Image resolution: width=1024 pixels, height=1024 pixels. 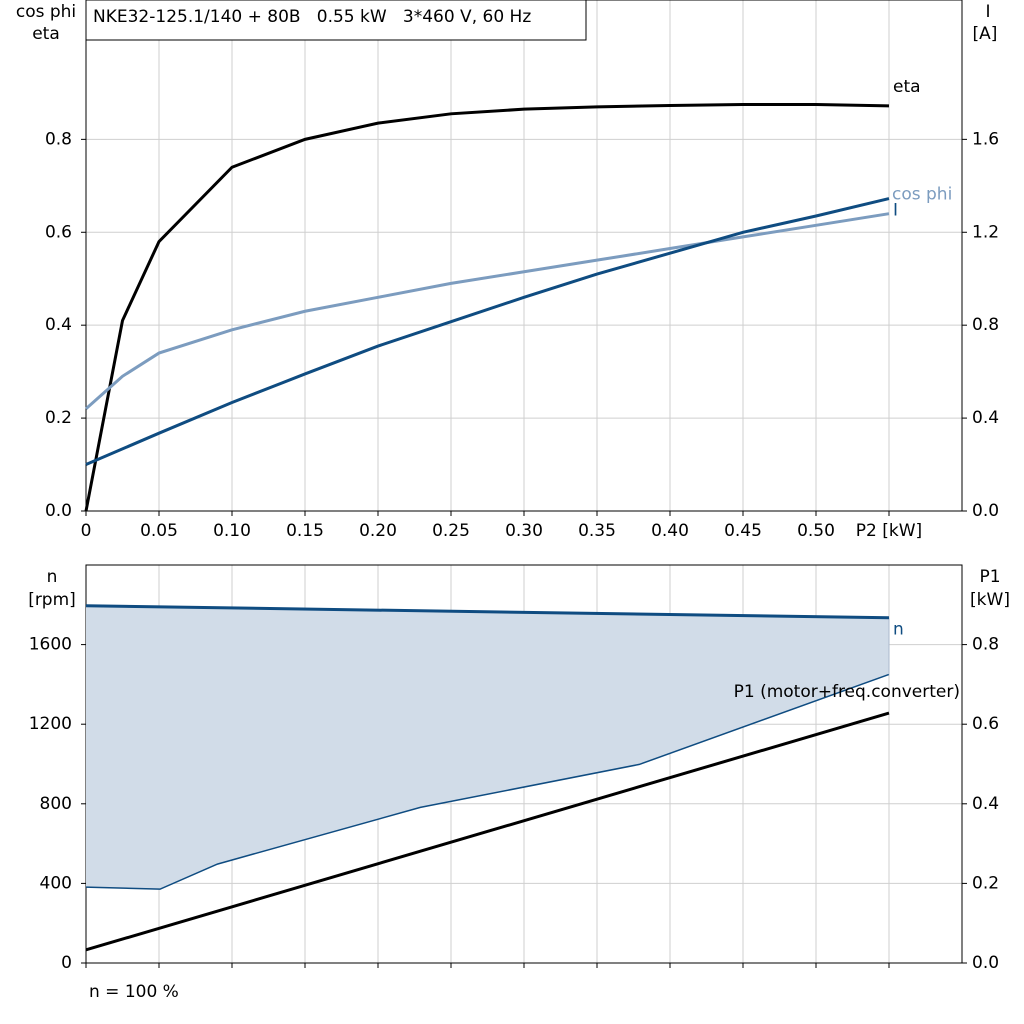 I want to click on y-tick-label: 1600, so click(x=50, y=645).